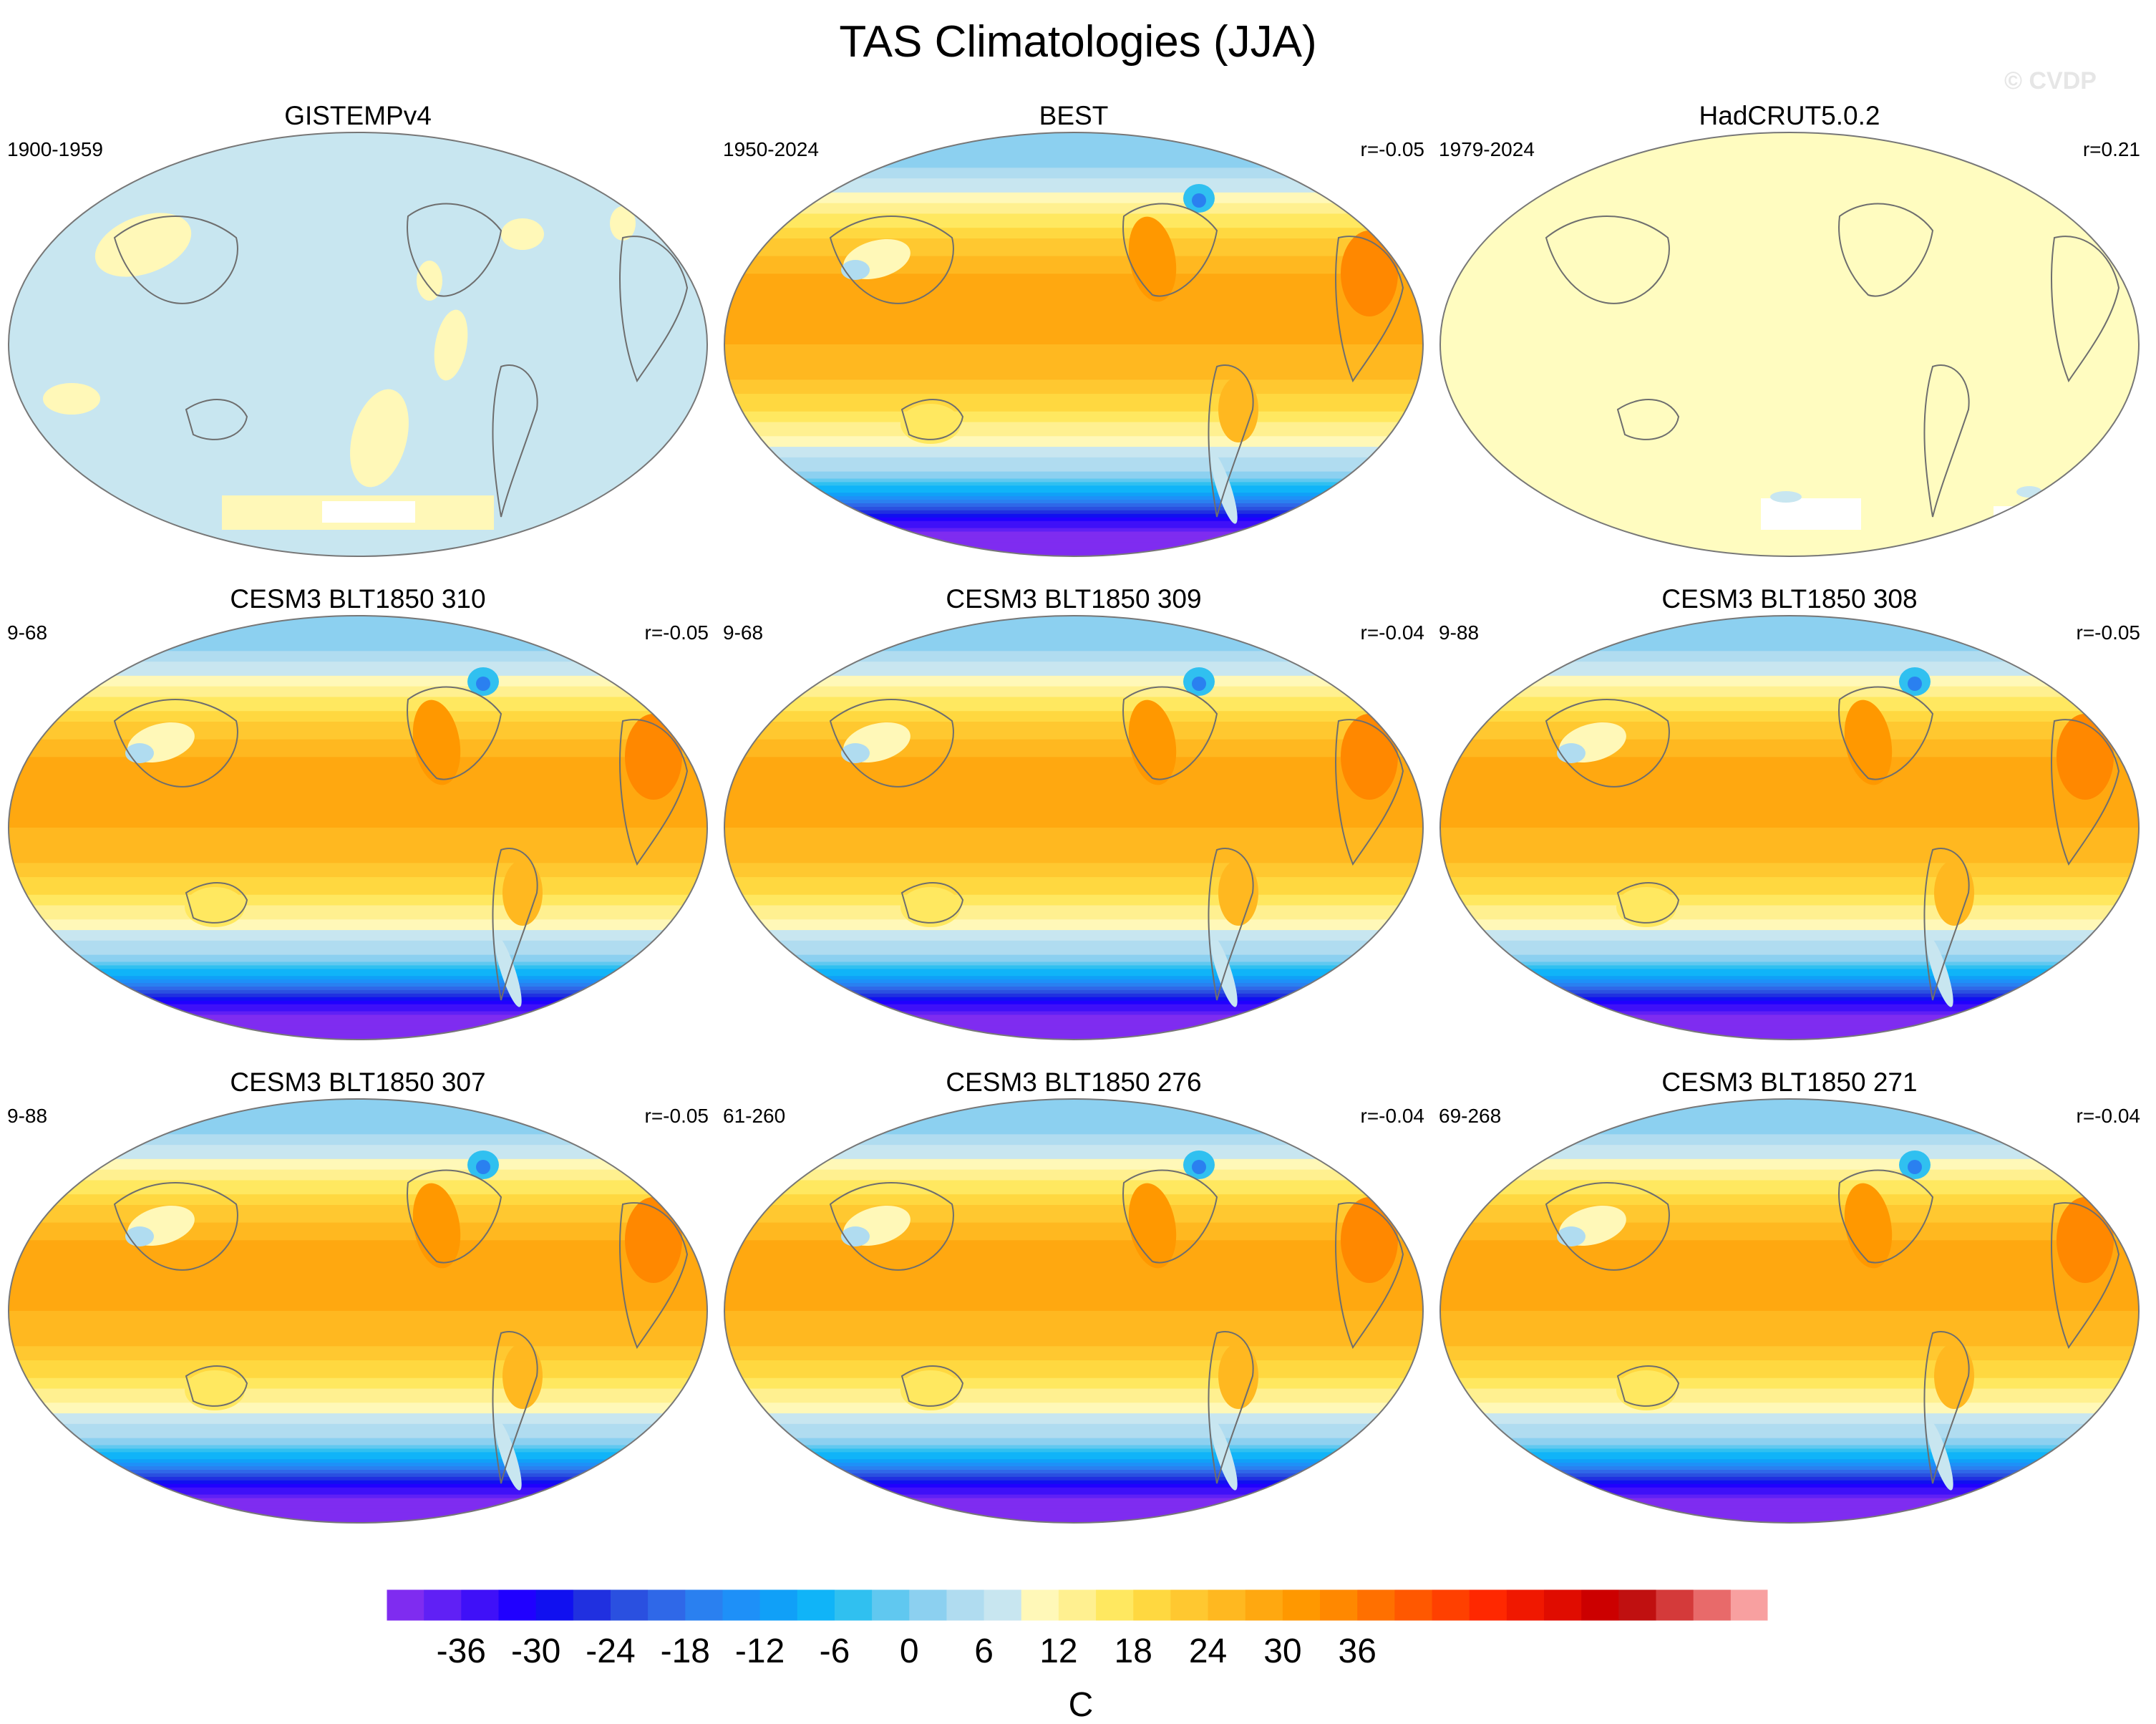 The height and width of the screenshot is (1724, 2156). I want to click on colorbar-tick-label: 18, so click(1133, 1651).